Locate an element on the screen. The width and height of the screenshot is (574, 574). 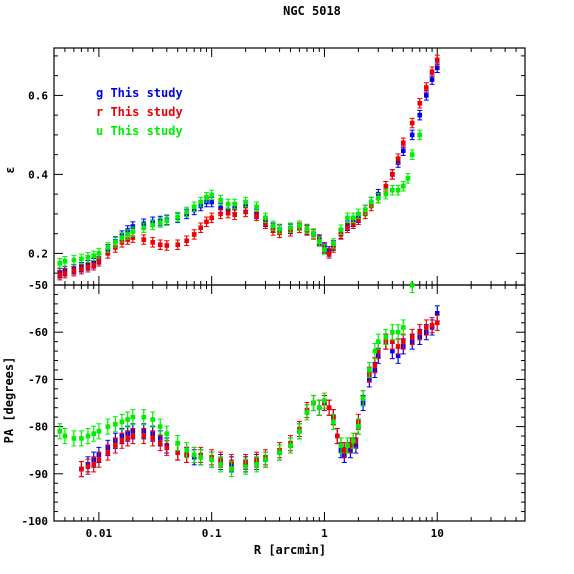
y-tick-label: -70 is located at coordinates (38, 379).